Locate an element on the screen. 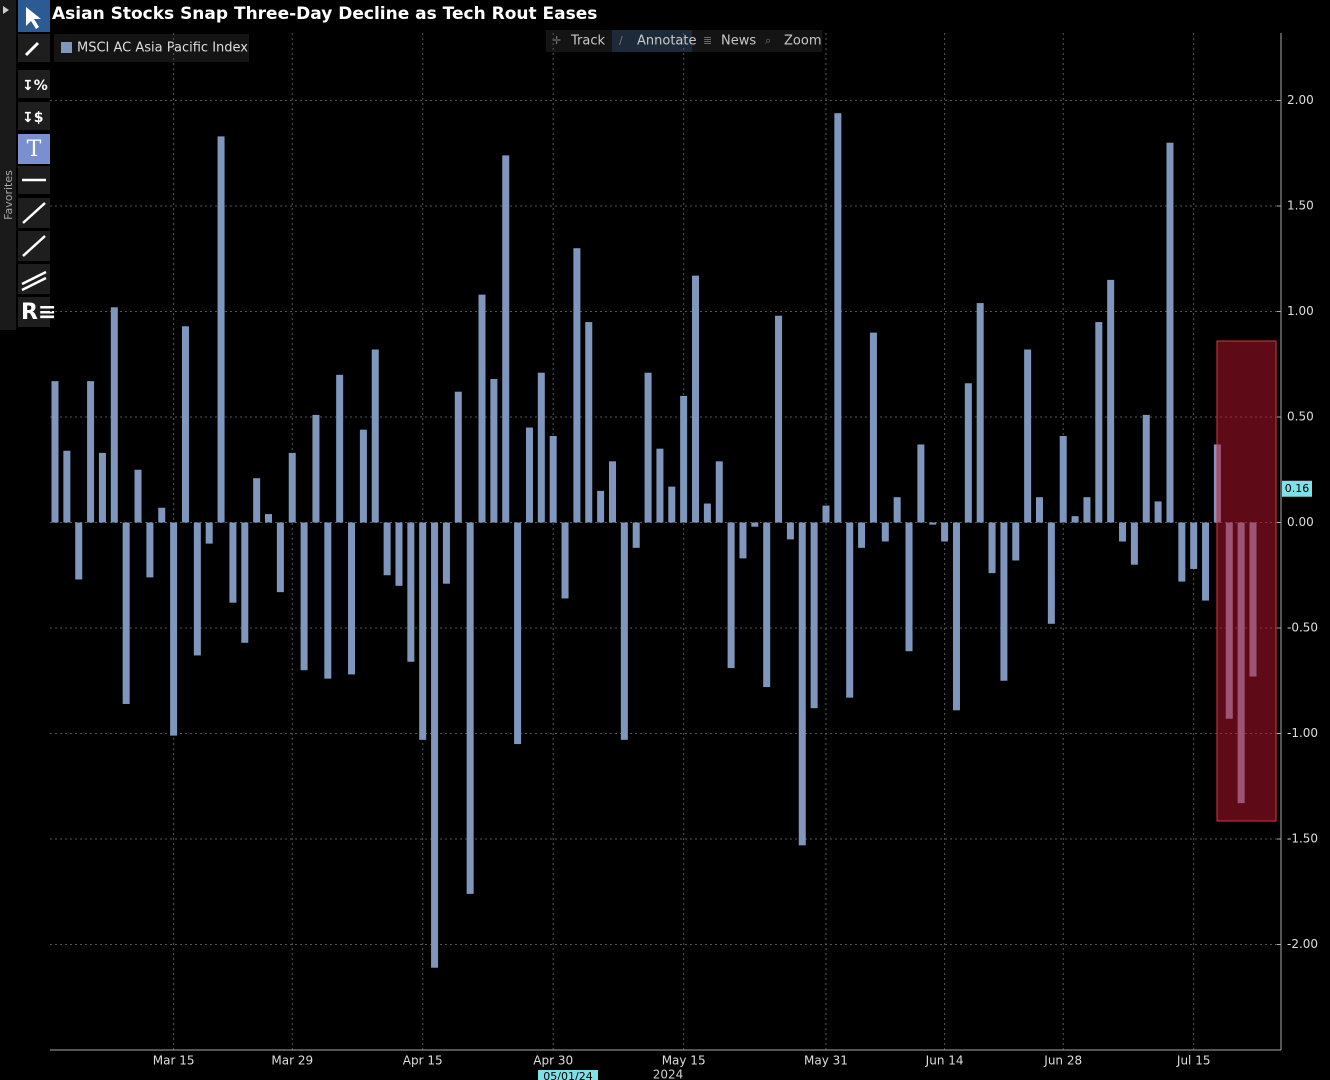  date-marker-box is located at coordinates (568, 1075).